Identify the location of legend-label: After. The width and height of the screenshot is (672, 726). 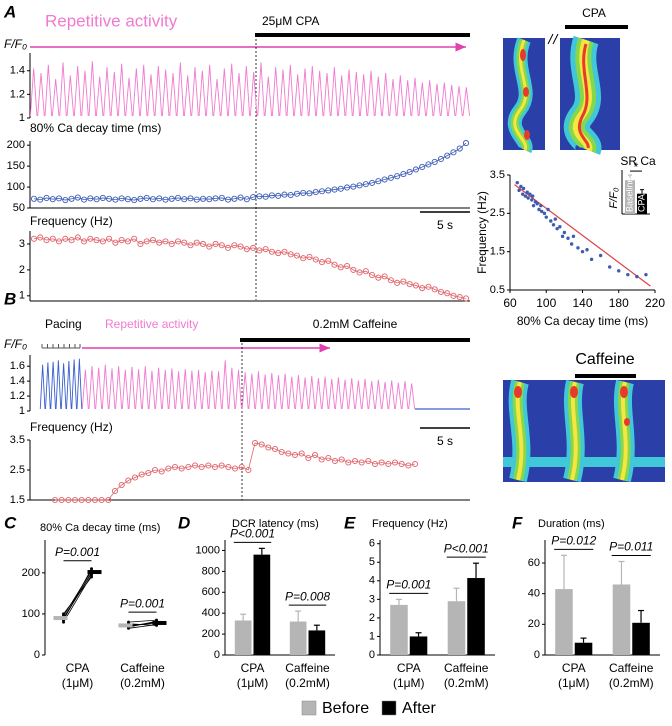
(419, 708).